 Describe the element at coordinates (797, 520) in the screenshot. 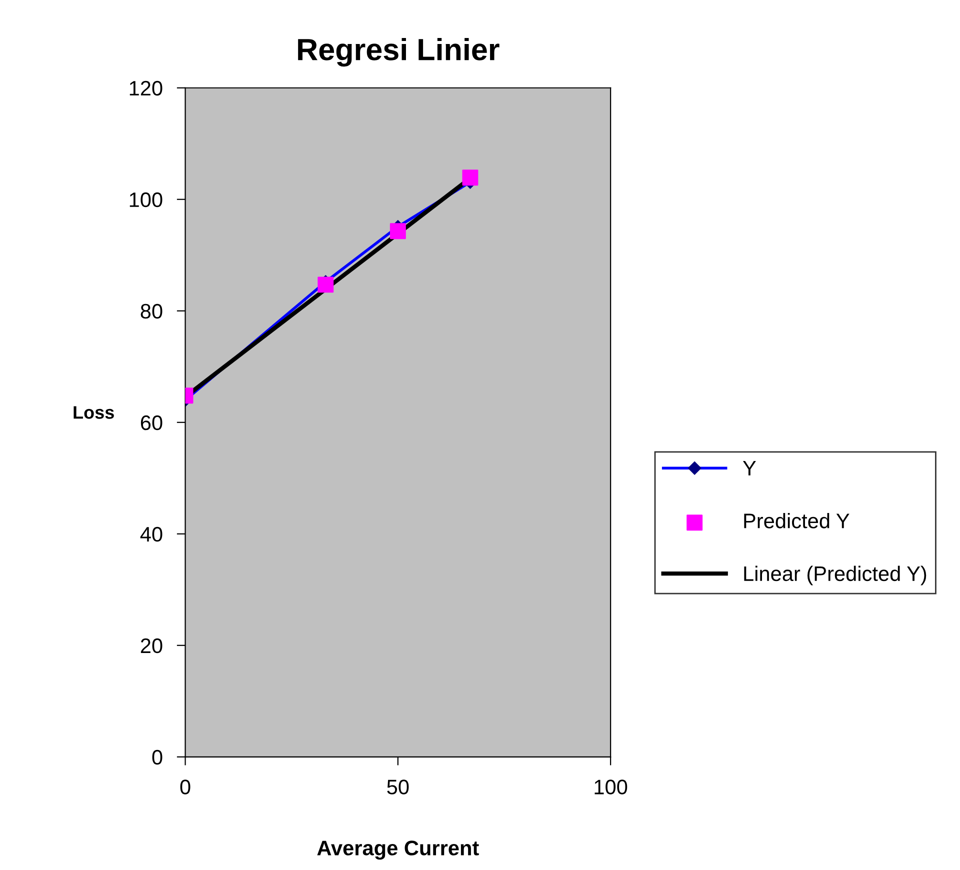

I see `legend-label: Predicted Y` at that location.